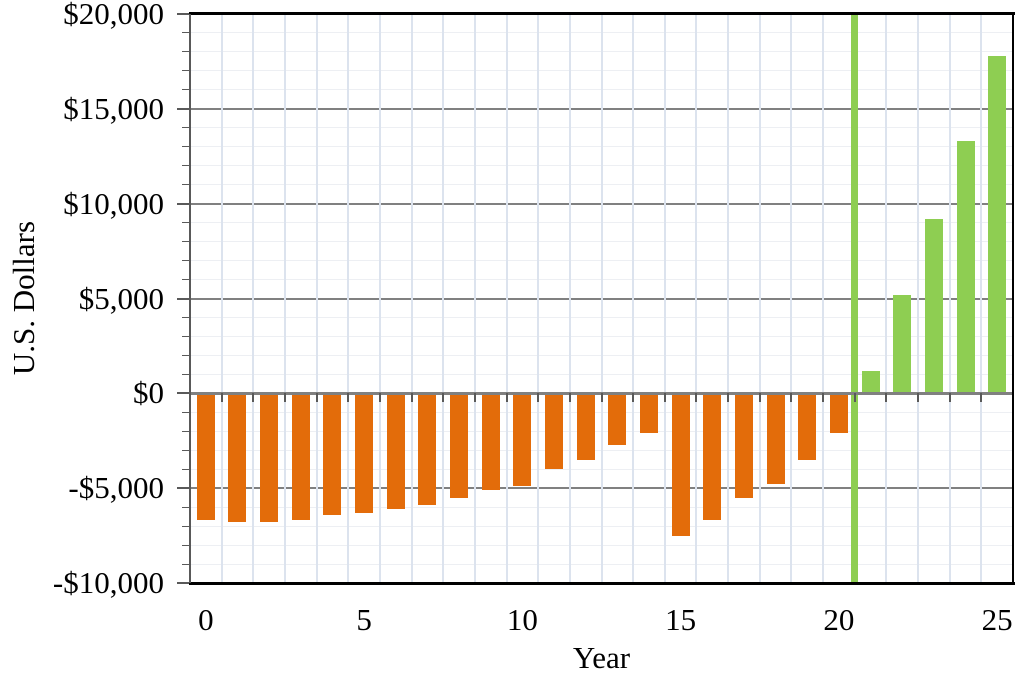  Describe the element at coordinates (190, 298) in the screenshot. I see `y-axis-line` at that location.